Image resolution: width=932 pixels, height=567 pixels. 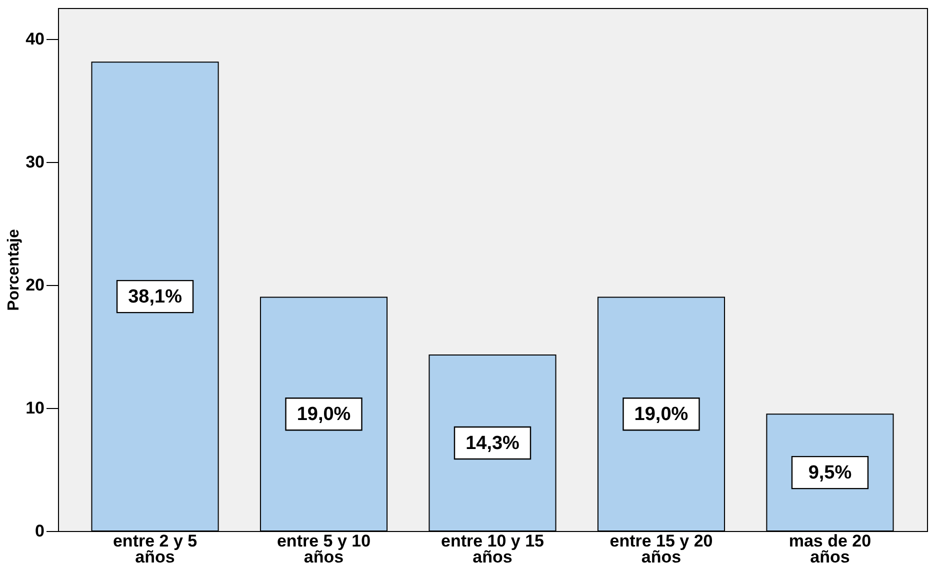 I want to click on x-tick-label: entre 2 y 5 años, so click(x=155, y=549).